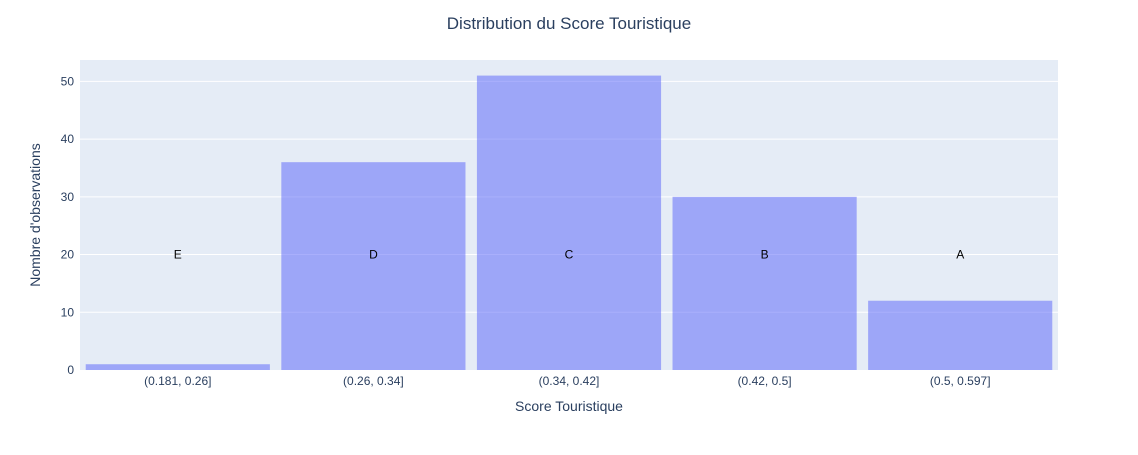 This screenshot has height=455, width=1138. Describe the element at coordinates (178, 255) in the screenshot. I see `bar-label: E` at that location.